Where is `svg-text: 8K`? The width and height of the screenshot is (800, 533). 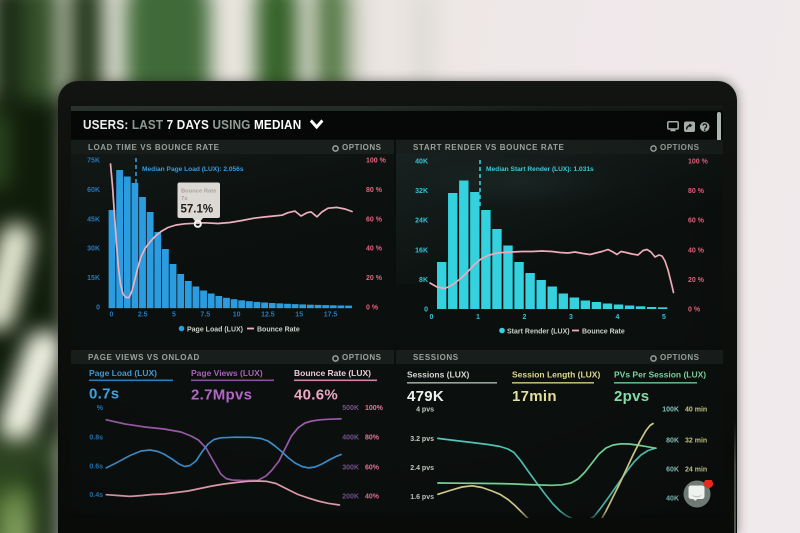 svg-text: 8K is located at coordinates (423, 280).